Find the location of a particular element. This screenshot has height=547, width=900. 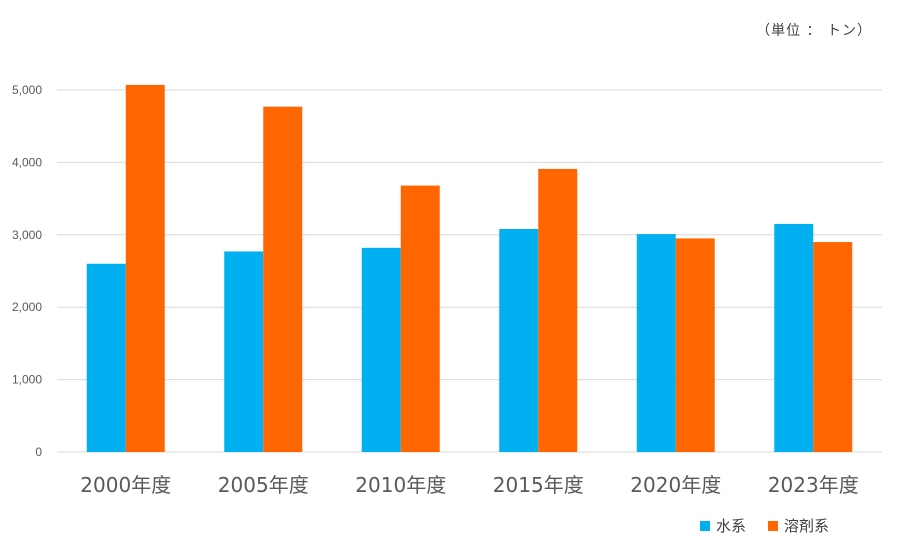

y-tick-label: 0 is located at coordinates (38, 452).